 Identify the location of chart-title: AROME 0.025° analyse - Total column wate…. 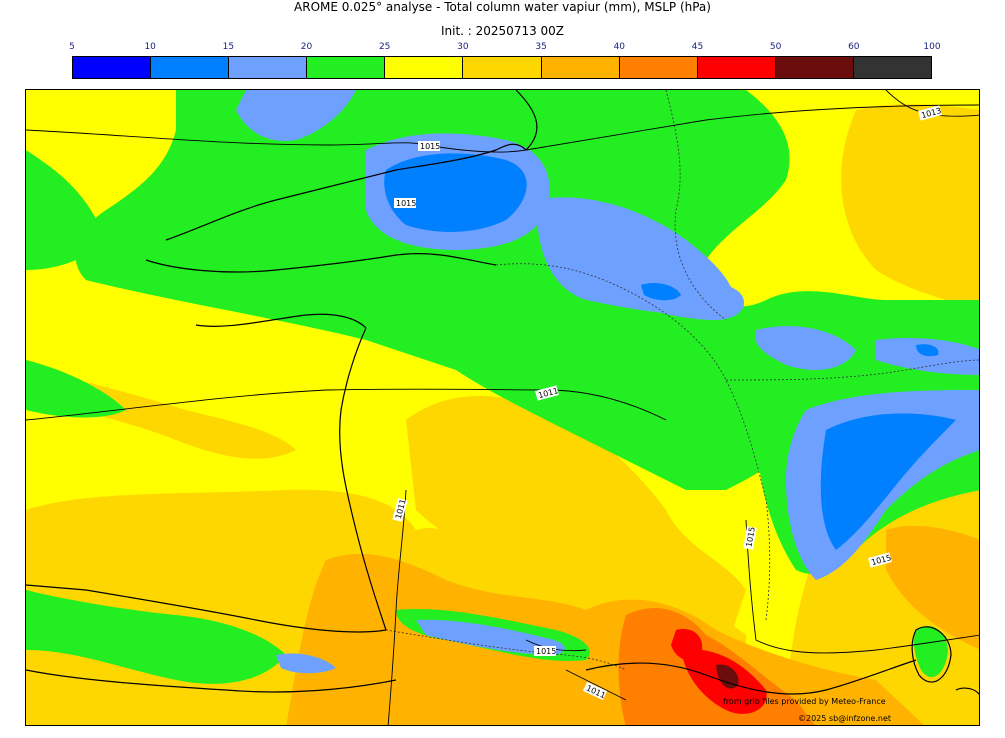
(502, 7).